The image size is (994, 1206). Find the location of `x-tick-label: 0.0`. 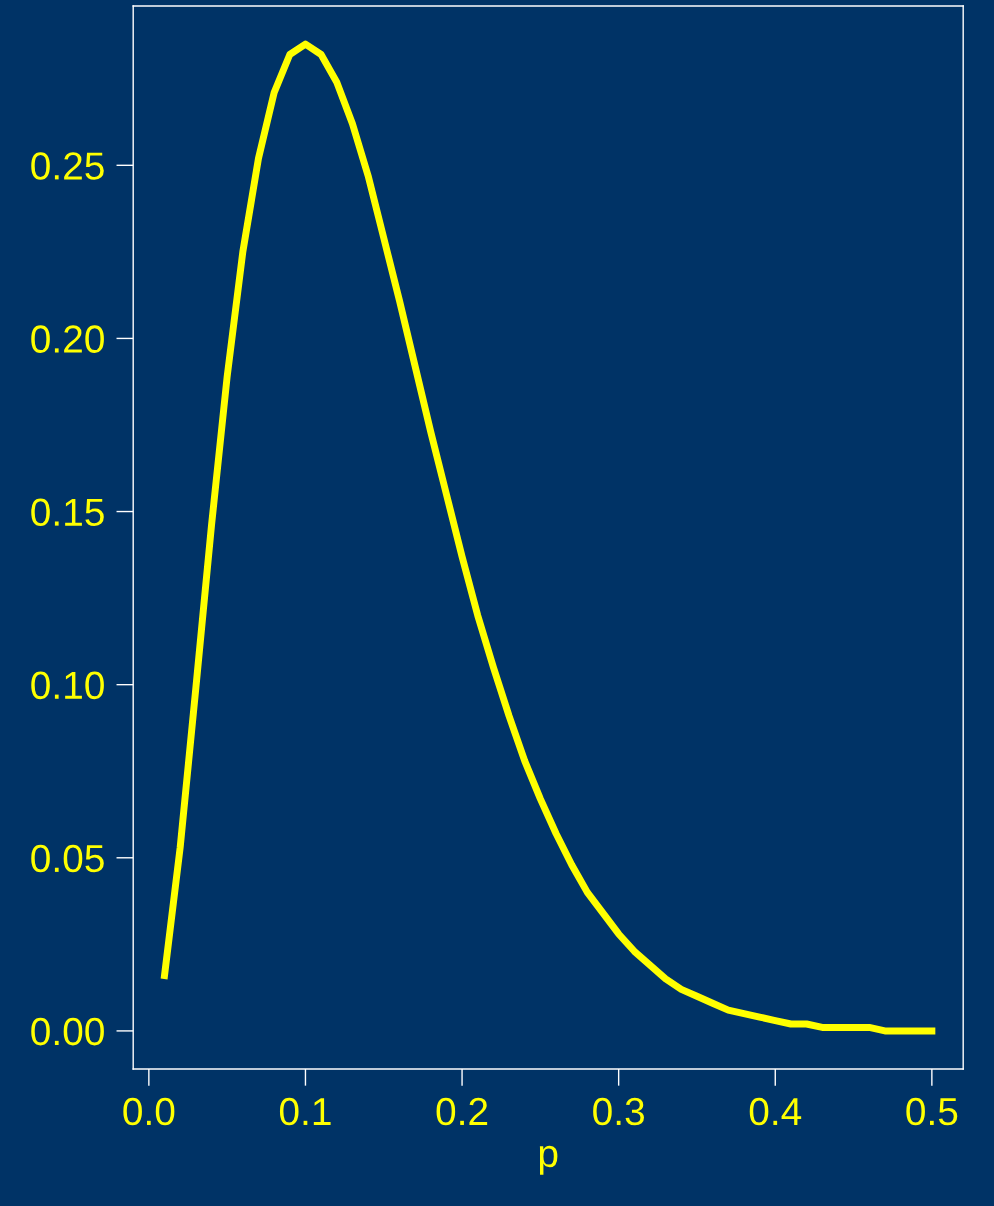

x-tick-label: 0.0 is located at coordinates (149, 1111).